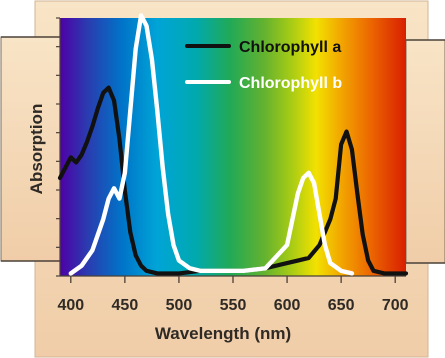 The width and height of the screenshot is (445, 358). What do you see at coordinates (425, 151) in the screenshot?
I see `right-tab-panel` at bounding box center [425, 151].